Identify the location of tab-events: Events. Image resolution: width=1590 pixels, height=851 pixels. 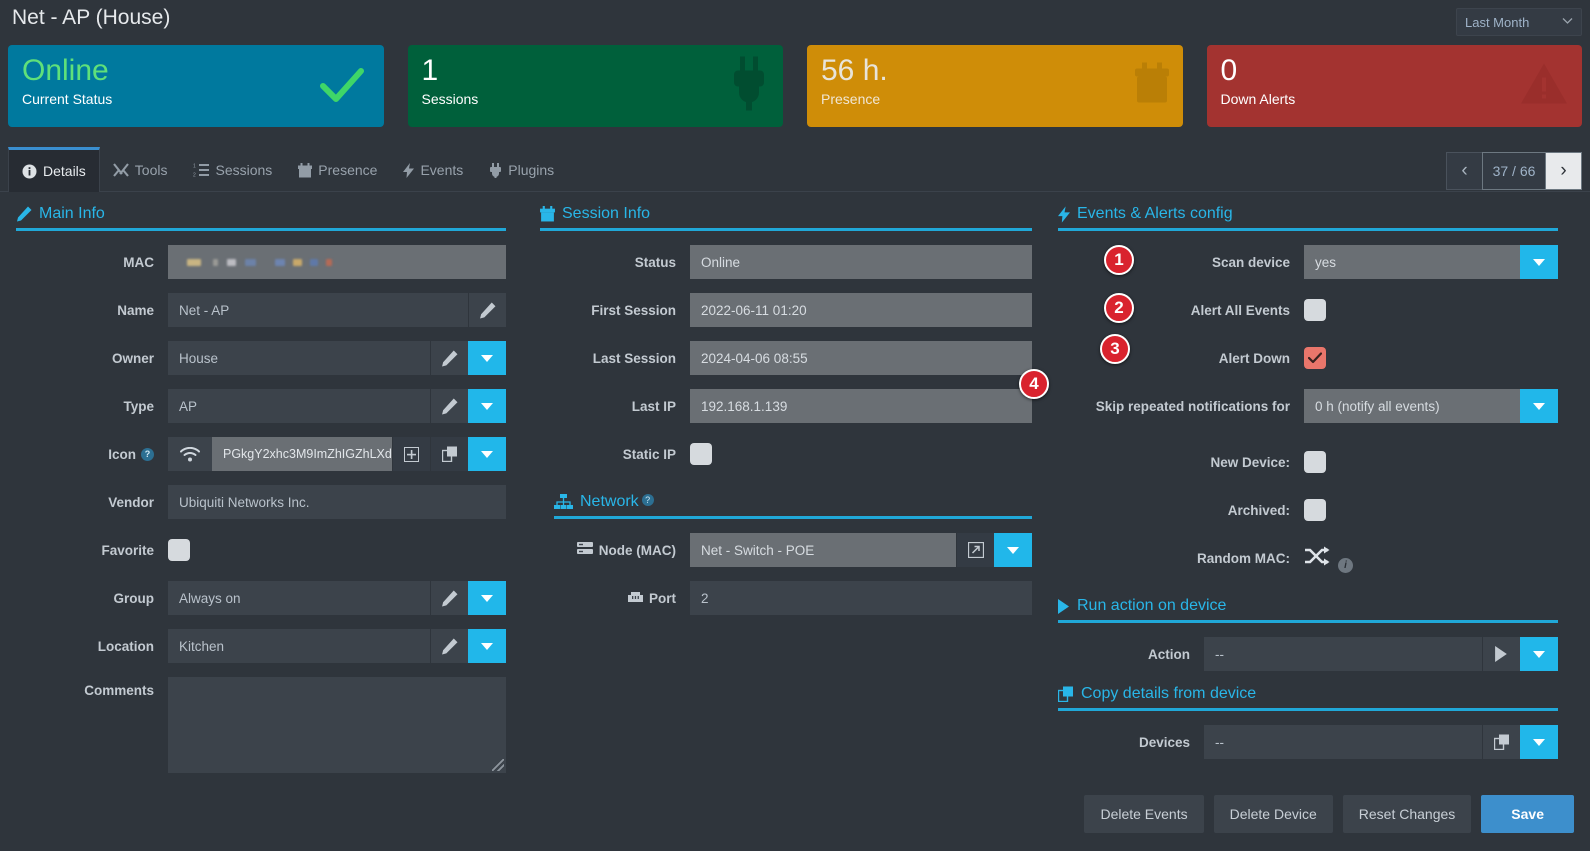
(433, 170).